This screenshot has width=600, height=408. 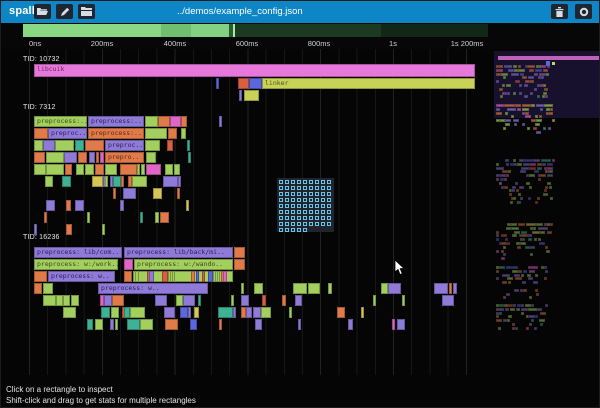 I want to click on flame-bar: preprocess: w.., so click(x=153, y=288).